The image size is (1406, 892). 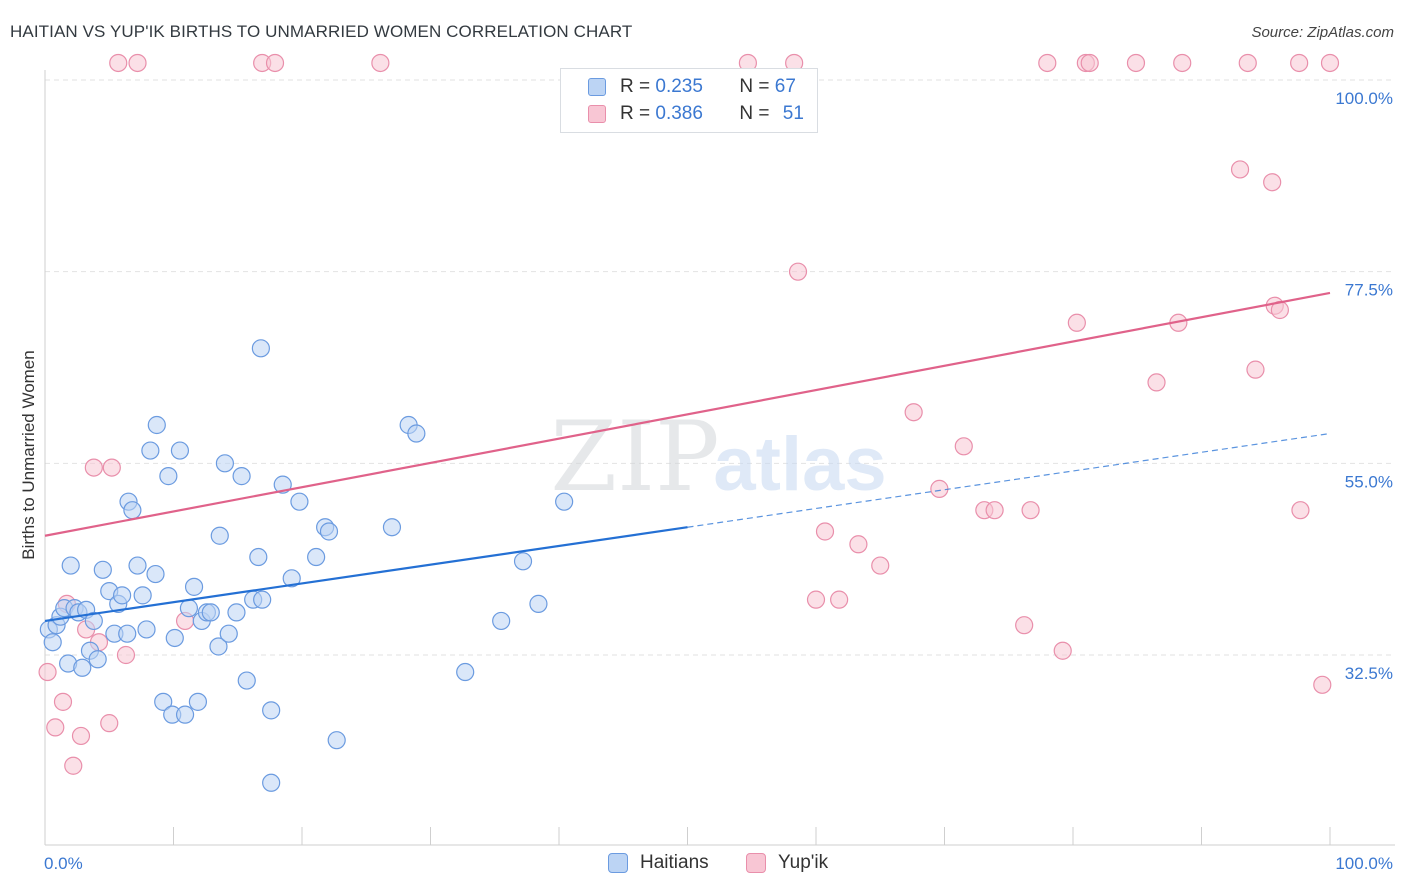 What do you see at coordinates (28, 454) in the screenshot?
I see `y-axis-label: Births to Unmarried Women` at bounding box center [28, 454].